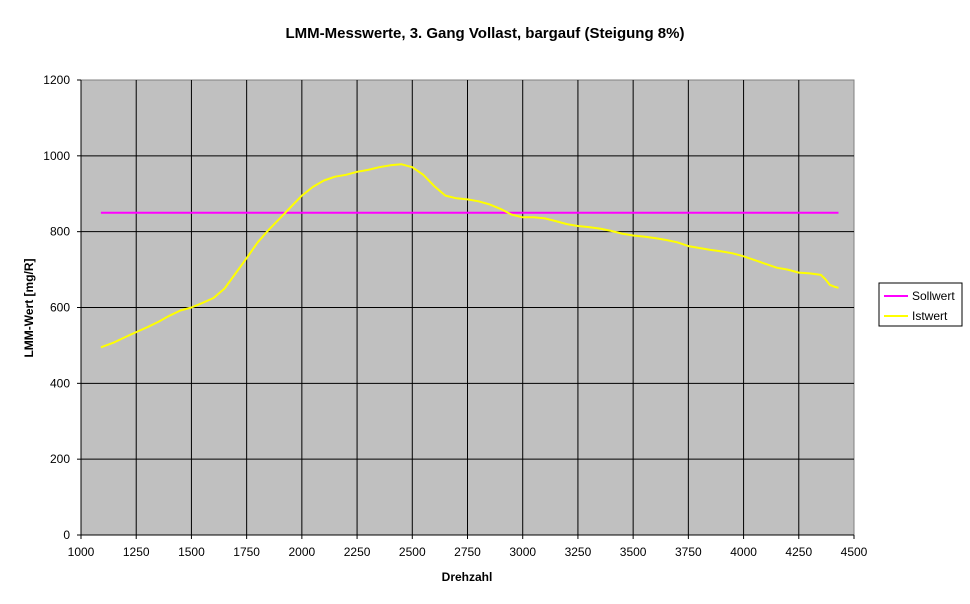 The image size is (970, 604). I want to click on y-tick-label: 800, so click(60, 232).